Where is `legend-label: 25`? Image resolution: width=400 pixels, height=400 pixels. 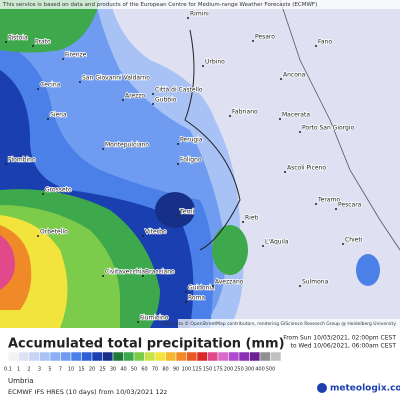 legend-label: 25 is located at coordinates (102, 370).